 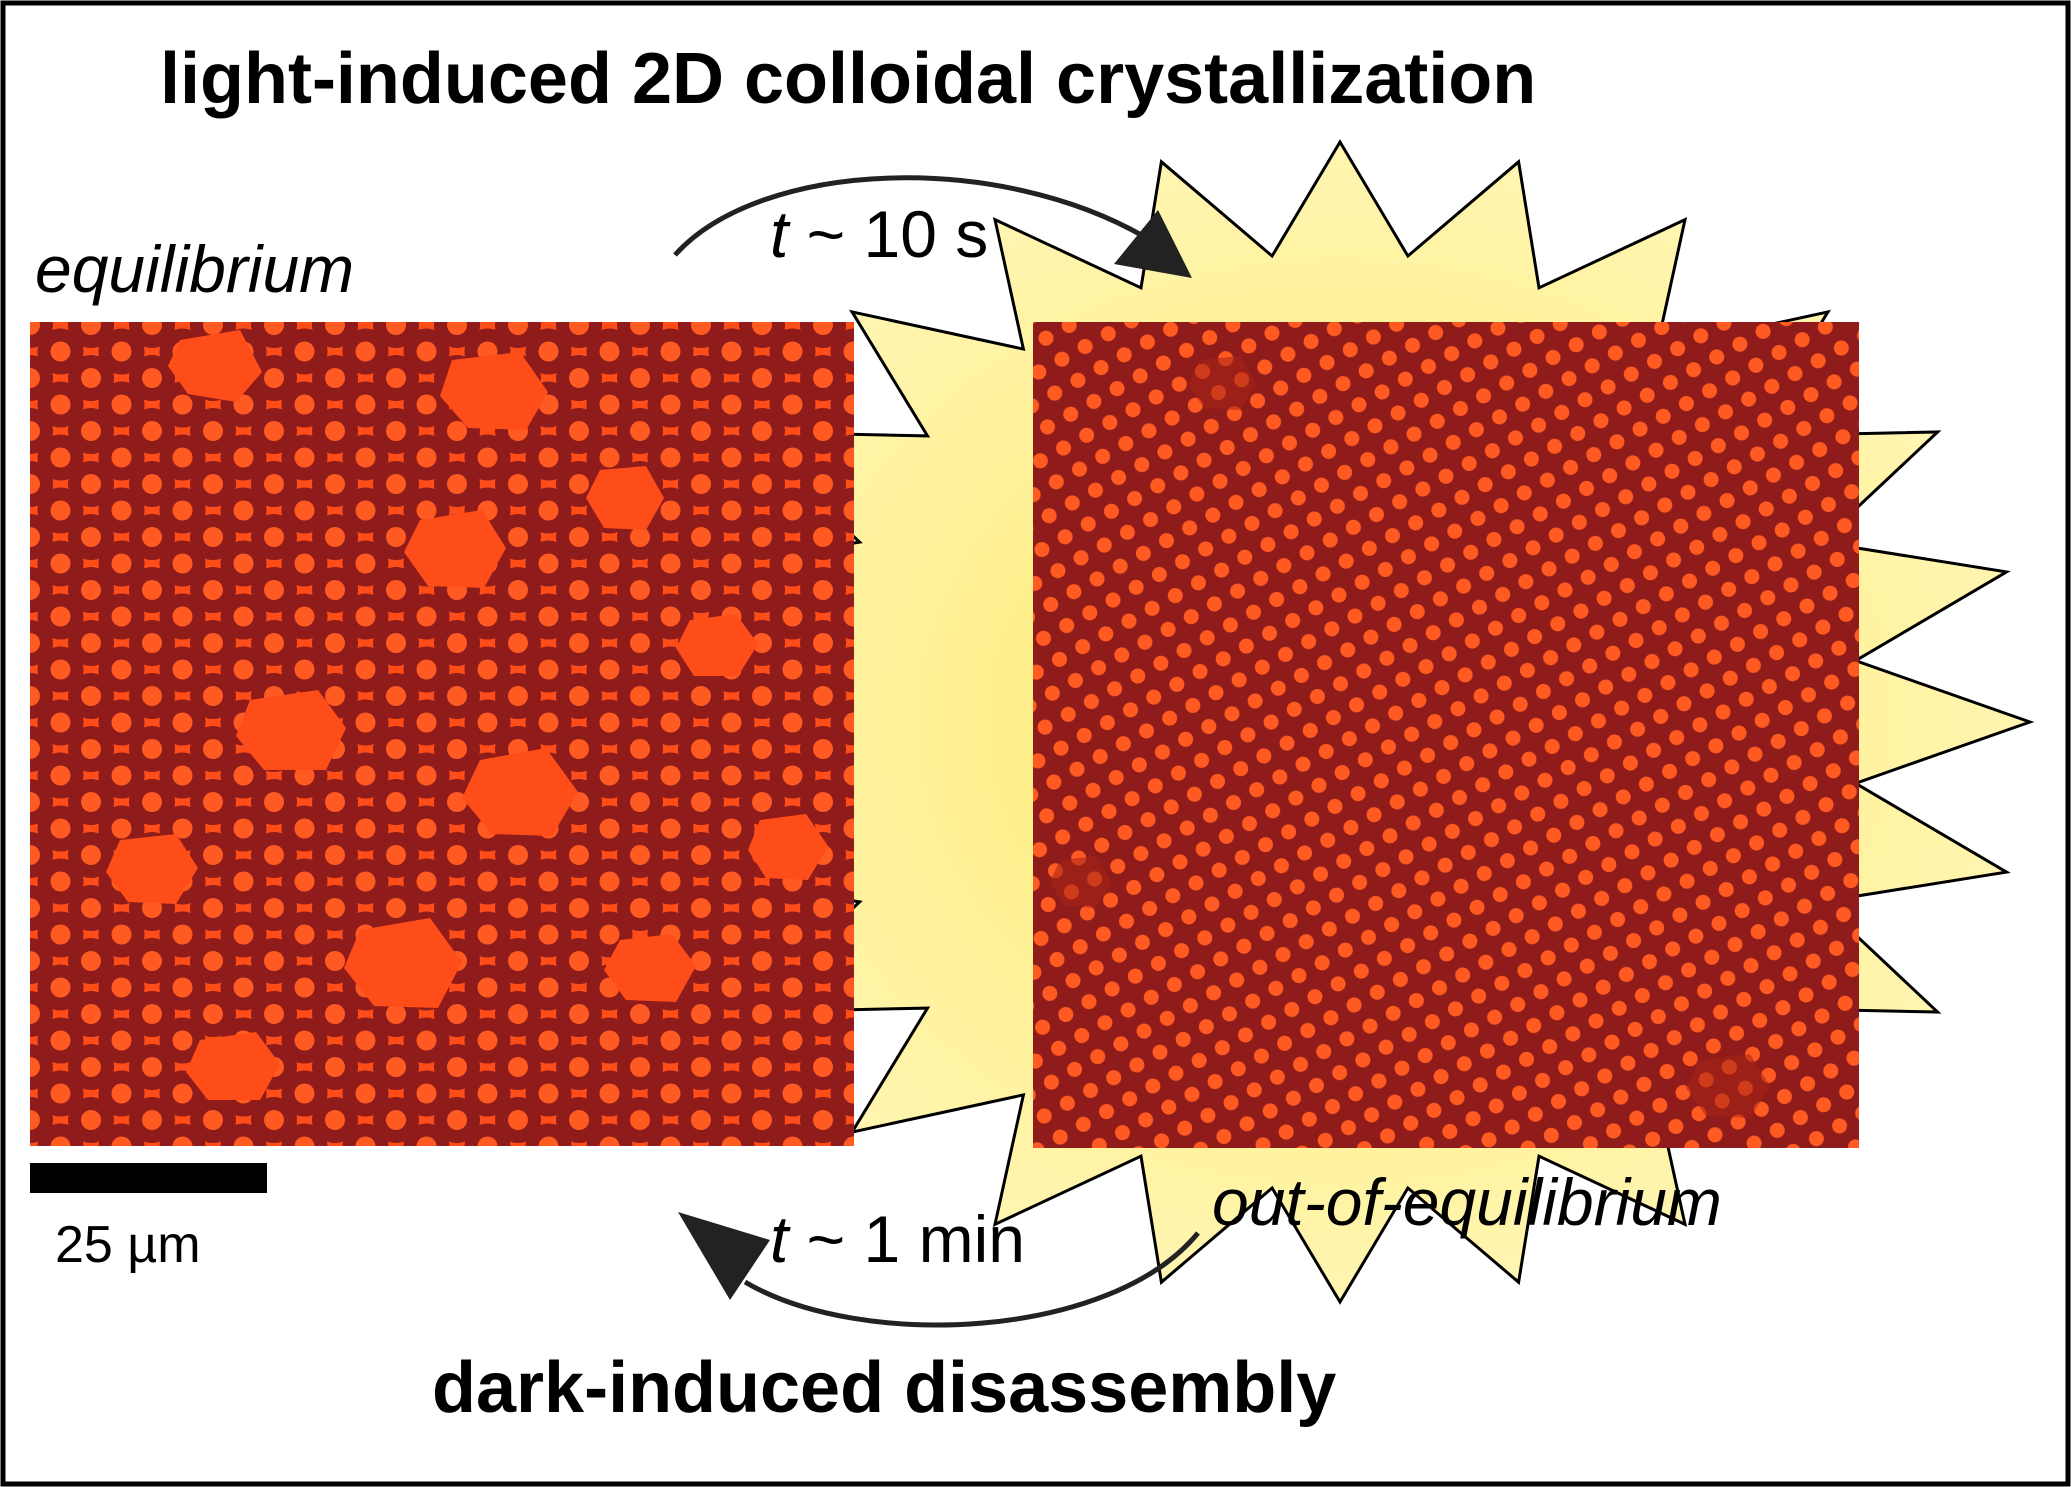 What do you see at coordinates (1467, 1202) in the screenshot?
I see `out-of-equilibrium-label: out-of-equilibrium` at bounding box center [1467, 1202].